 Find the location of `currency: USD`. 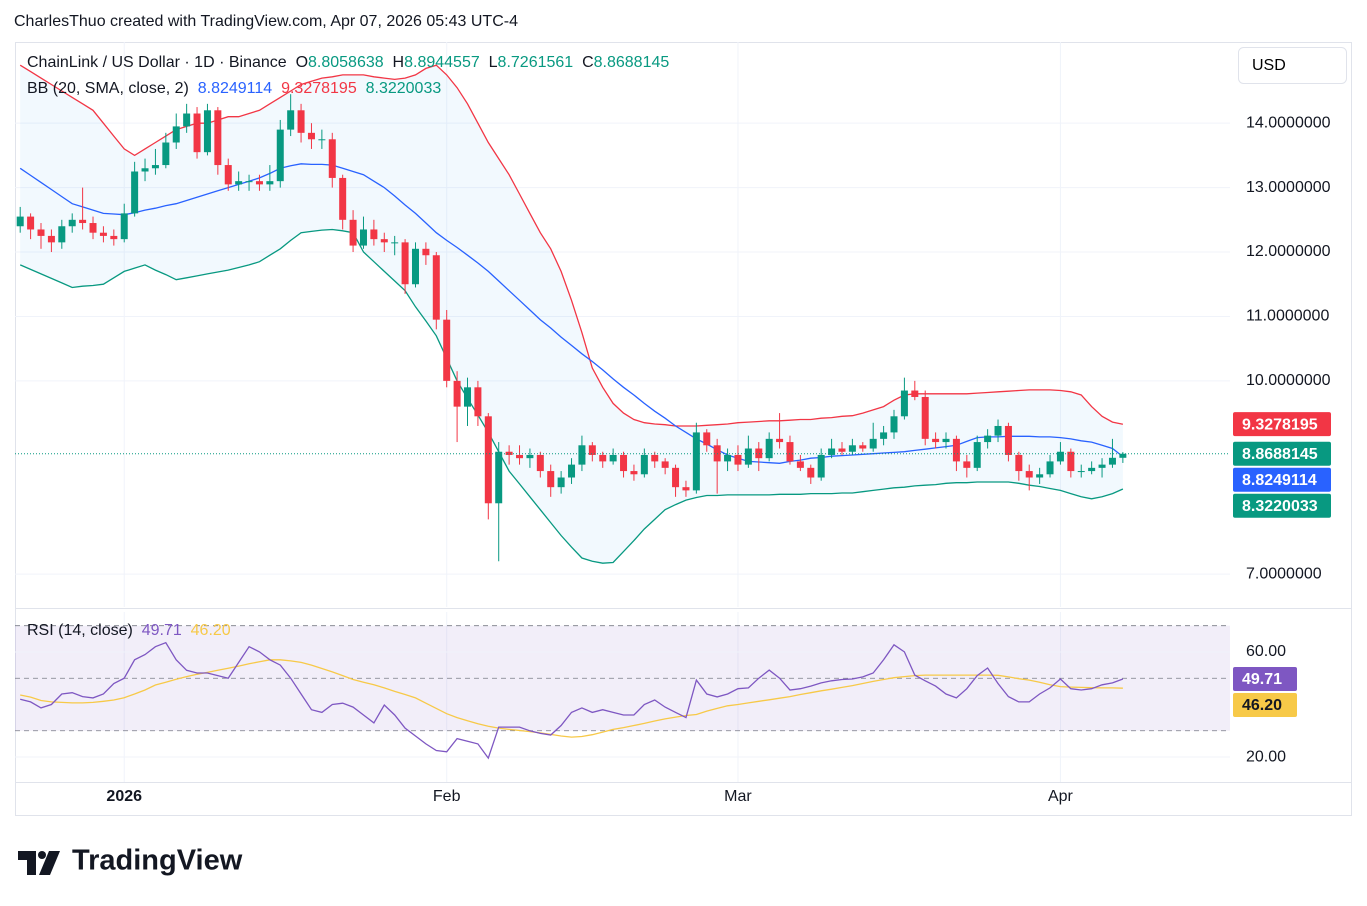

currency: USD is located at coordinates (1269, 65).